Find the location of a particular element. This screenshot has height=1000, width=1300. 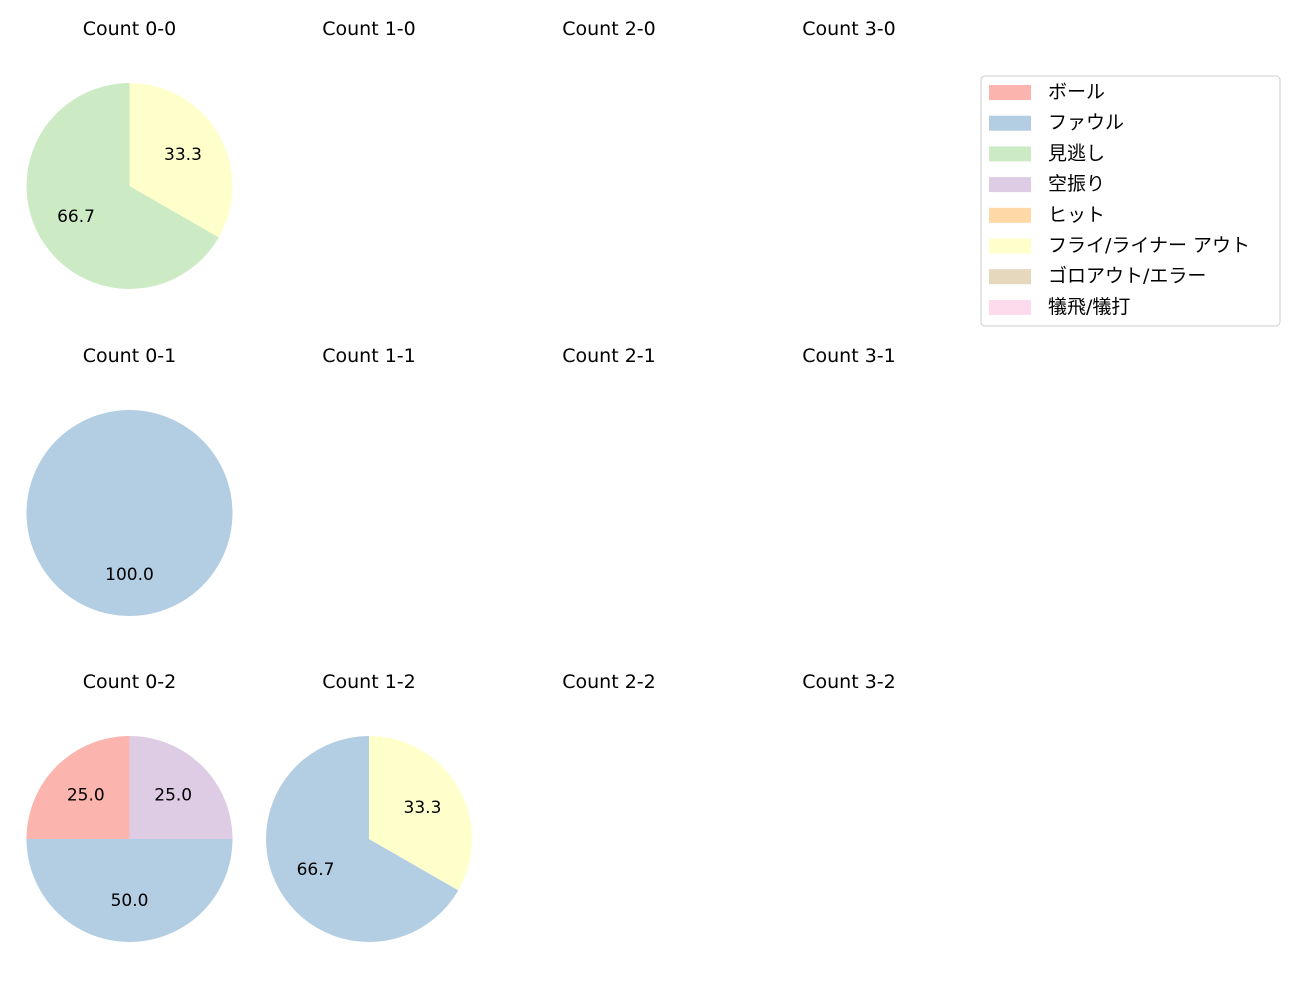

chart-title: Count 3-1 is located at coordinates (849, 356).